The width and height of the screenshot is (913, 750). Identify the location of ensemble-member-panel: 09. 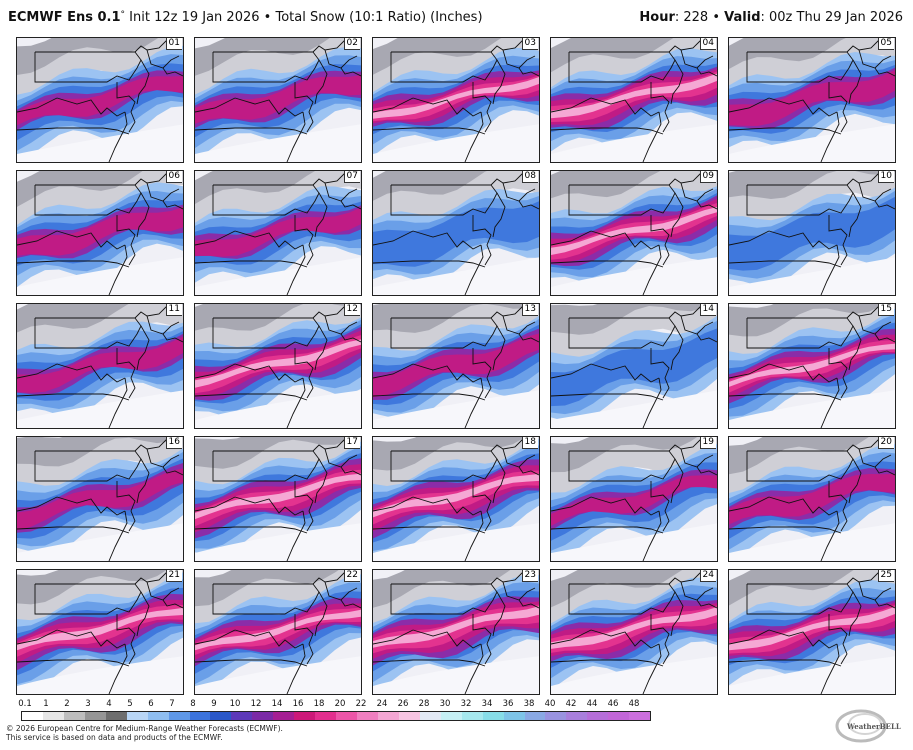
(634, 233).